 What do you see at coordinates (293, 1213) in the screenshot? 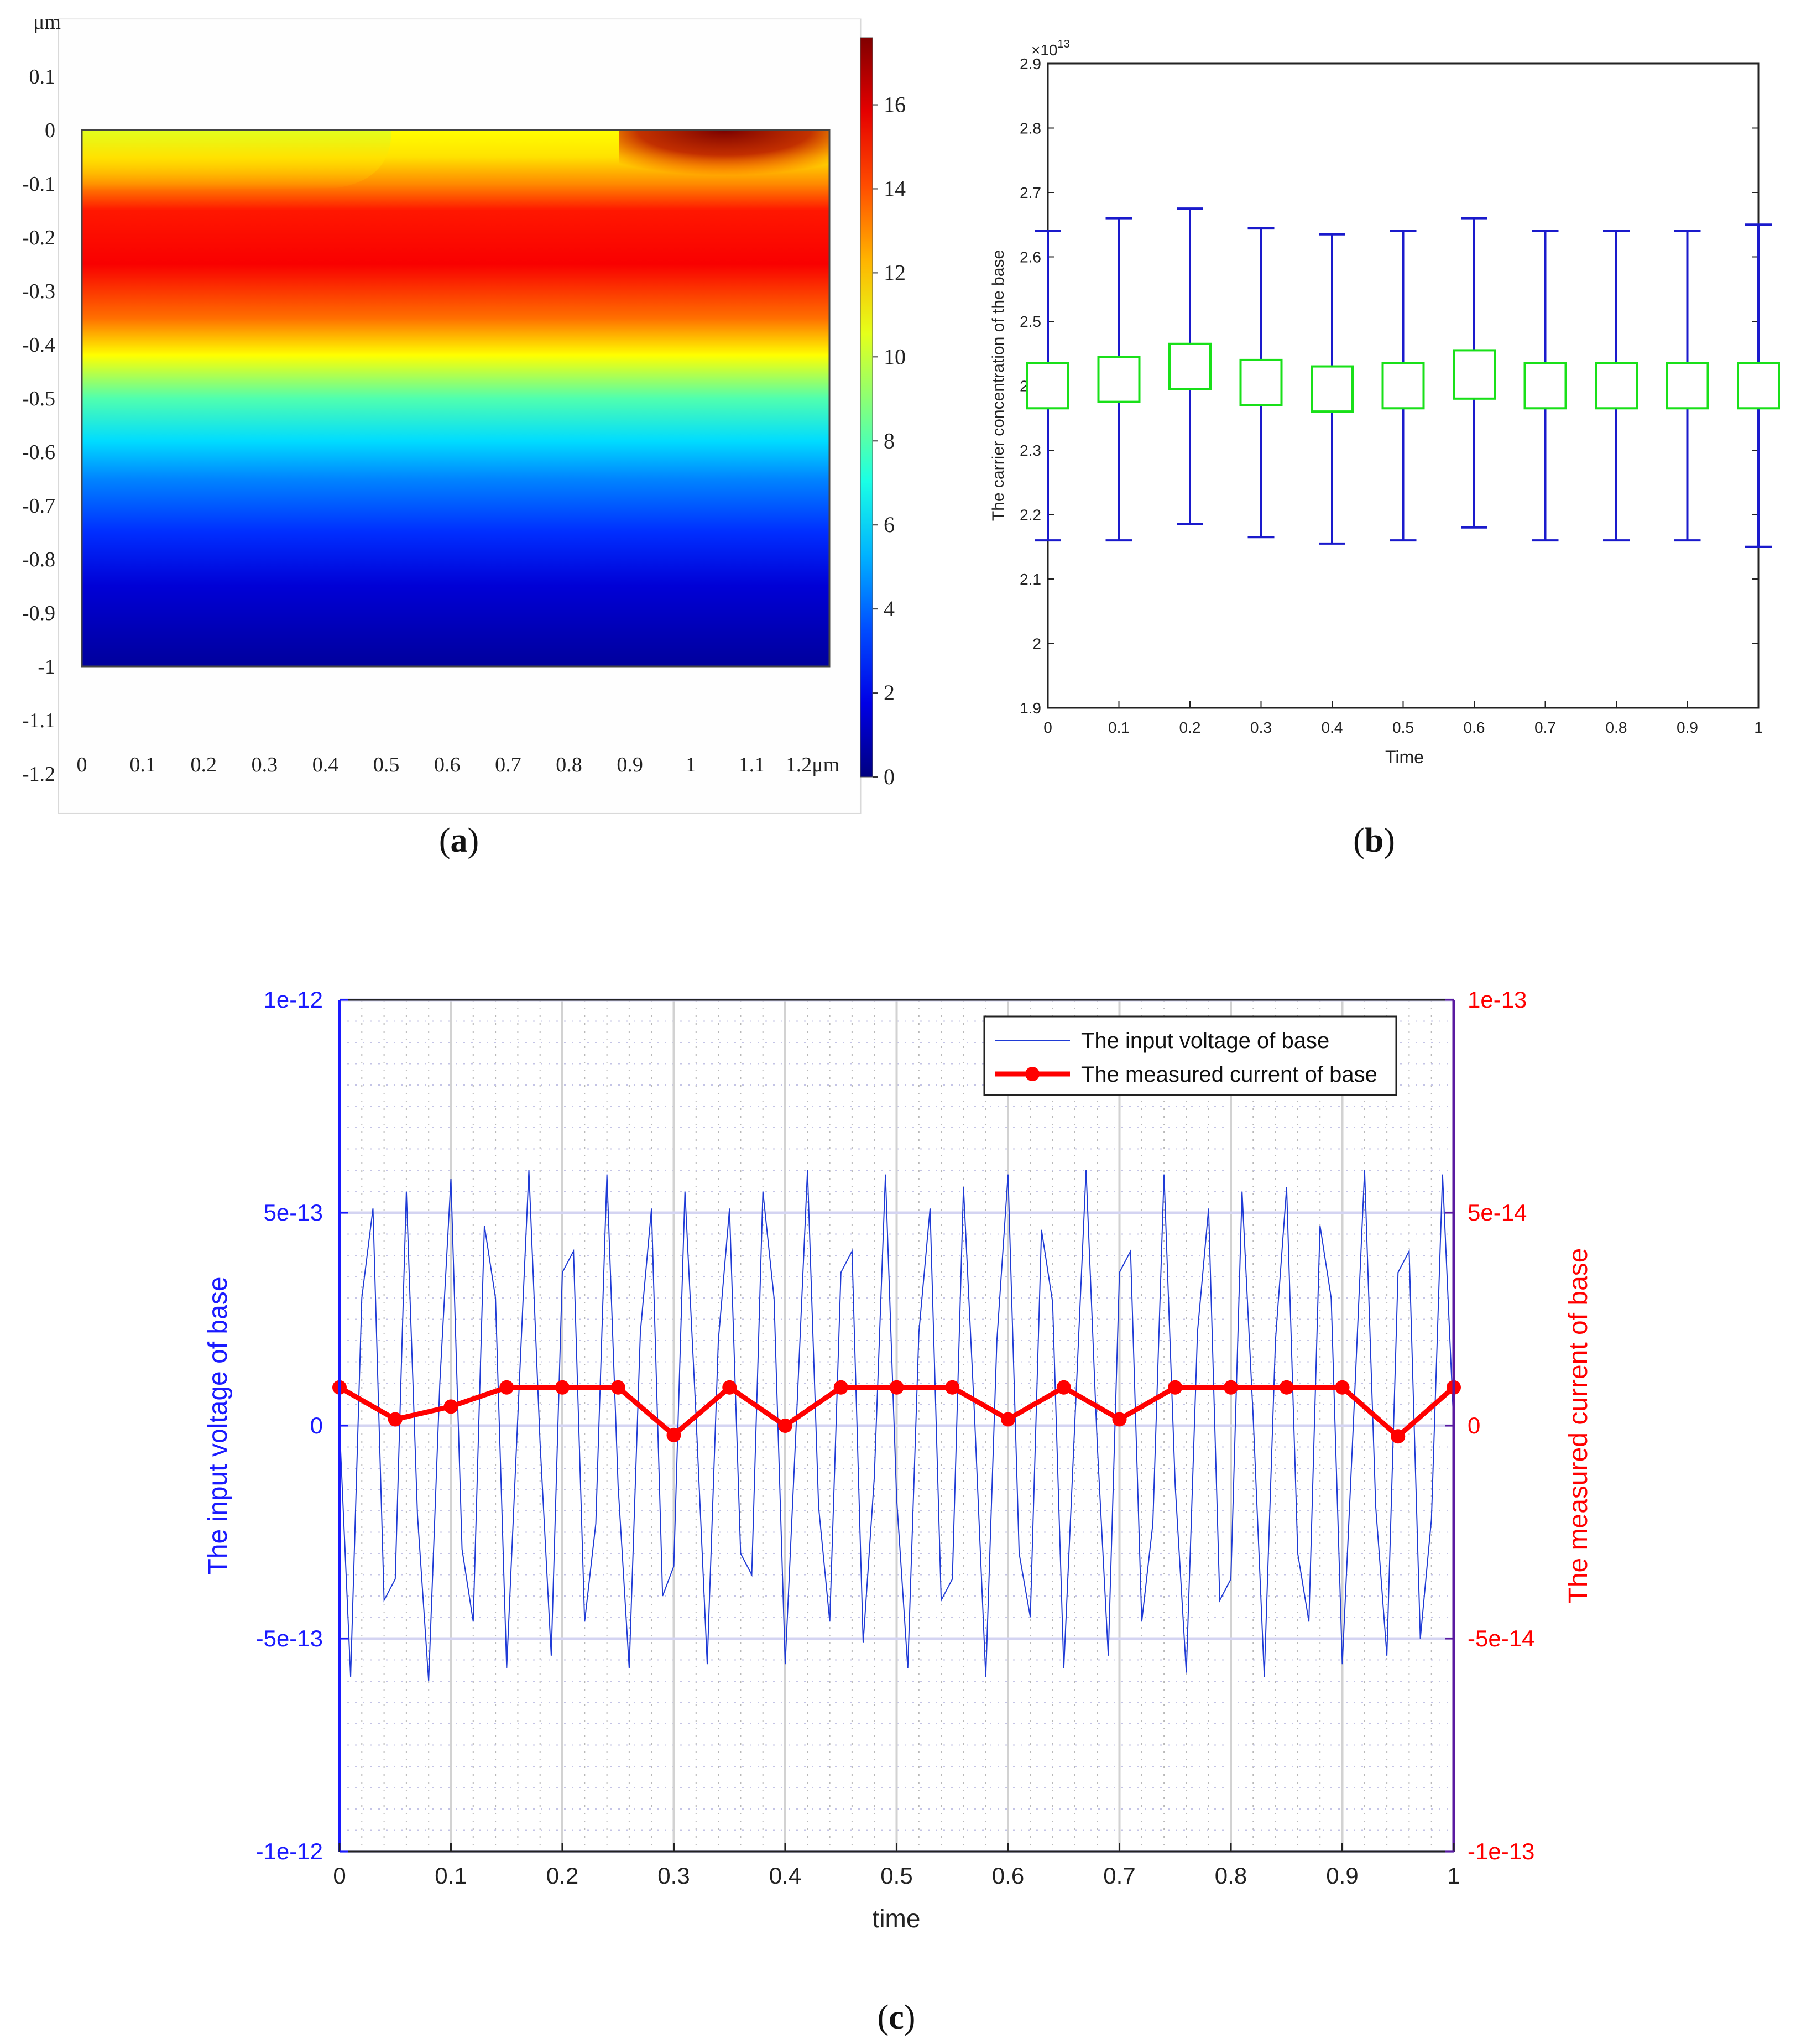
I see `line-left-y-tick-label: 5e-13` at bounding box center [293, 1213].